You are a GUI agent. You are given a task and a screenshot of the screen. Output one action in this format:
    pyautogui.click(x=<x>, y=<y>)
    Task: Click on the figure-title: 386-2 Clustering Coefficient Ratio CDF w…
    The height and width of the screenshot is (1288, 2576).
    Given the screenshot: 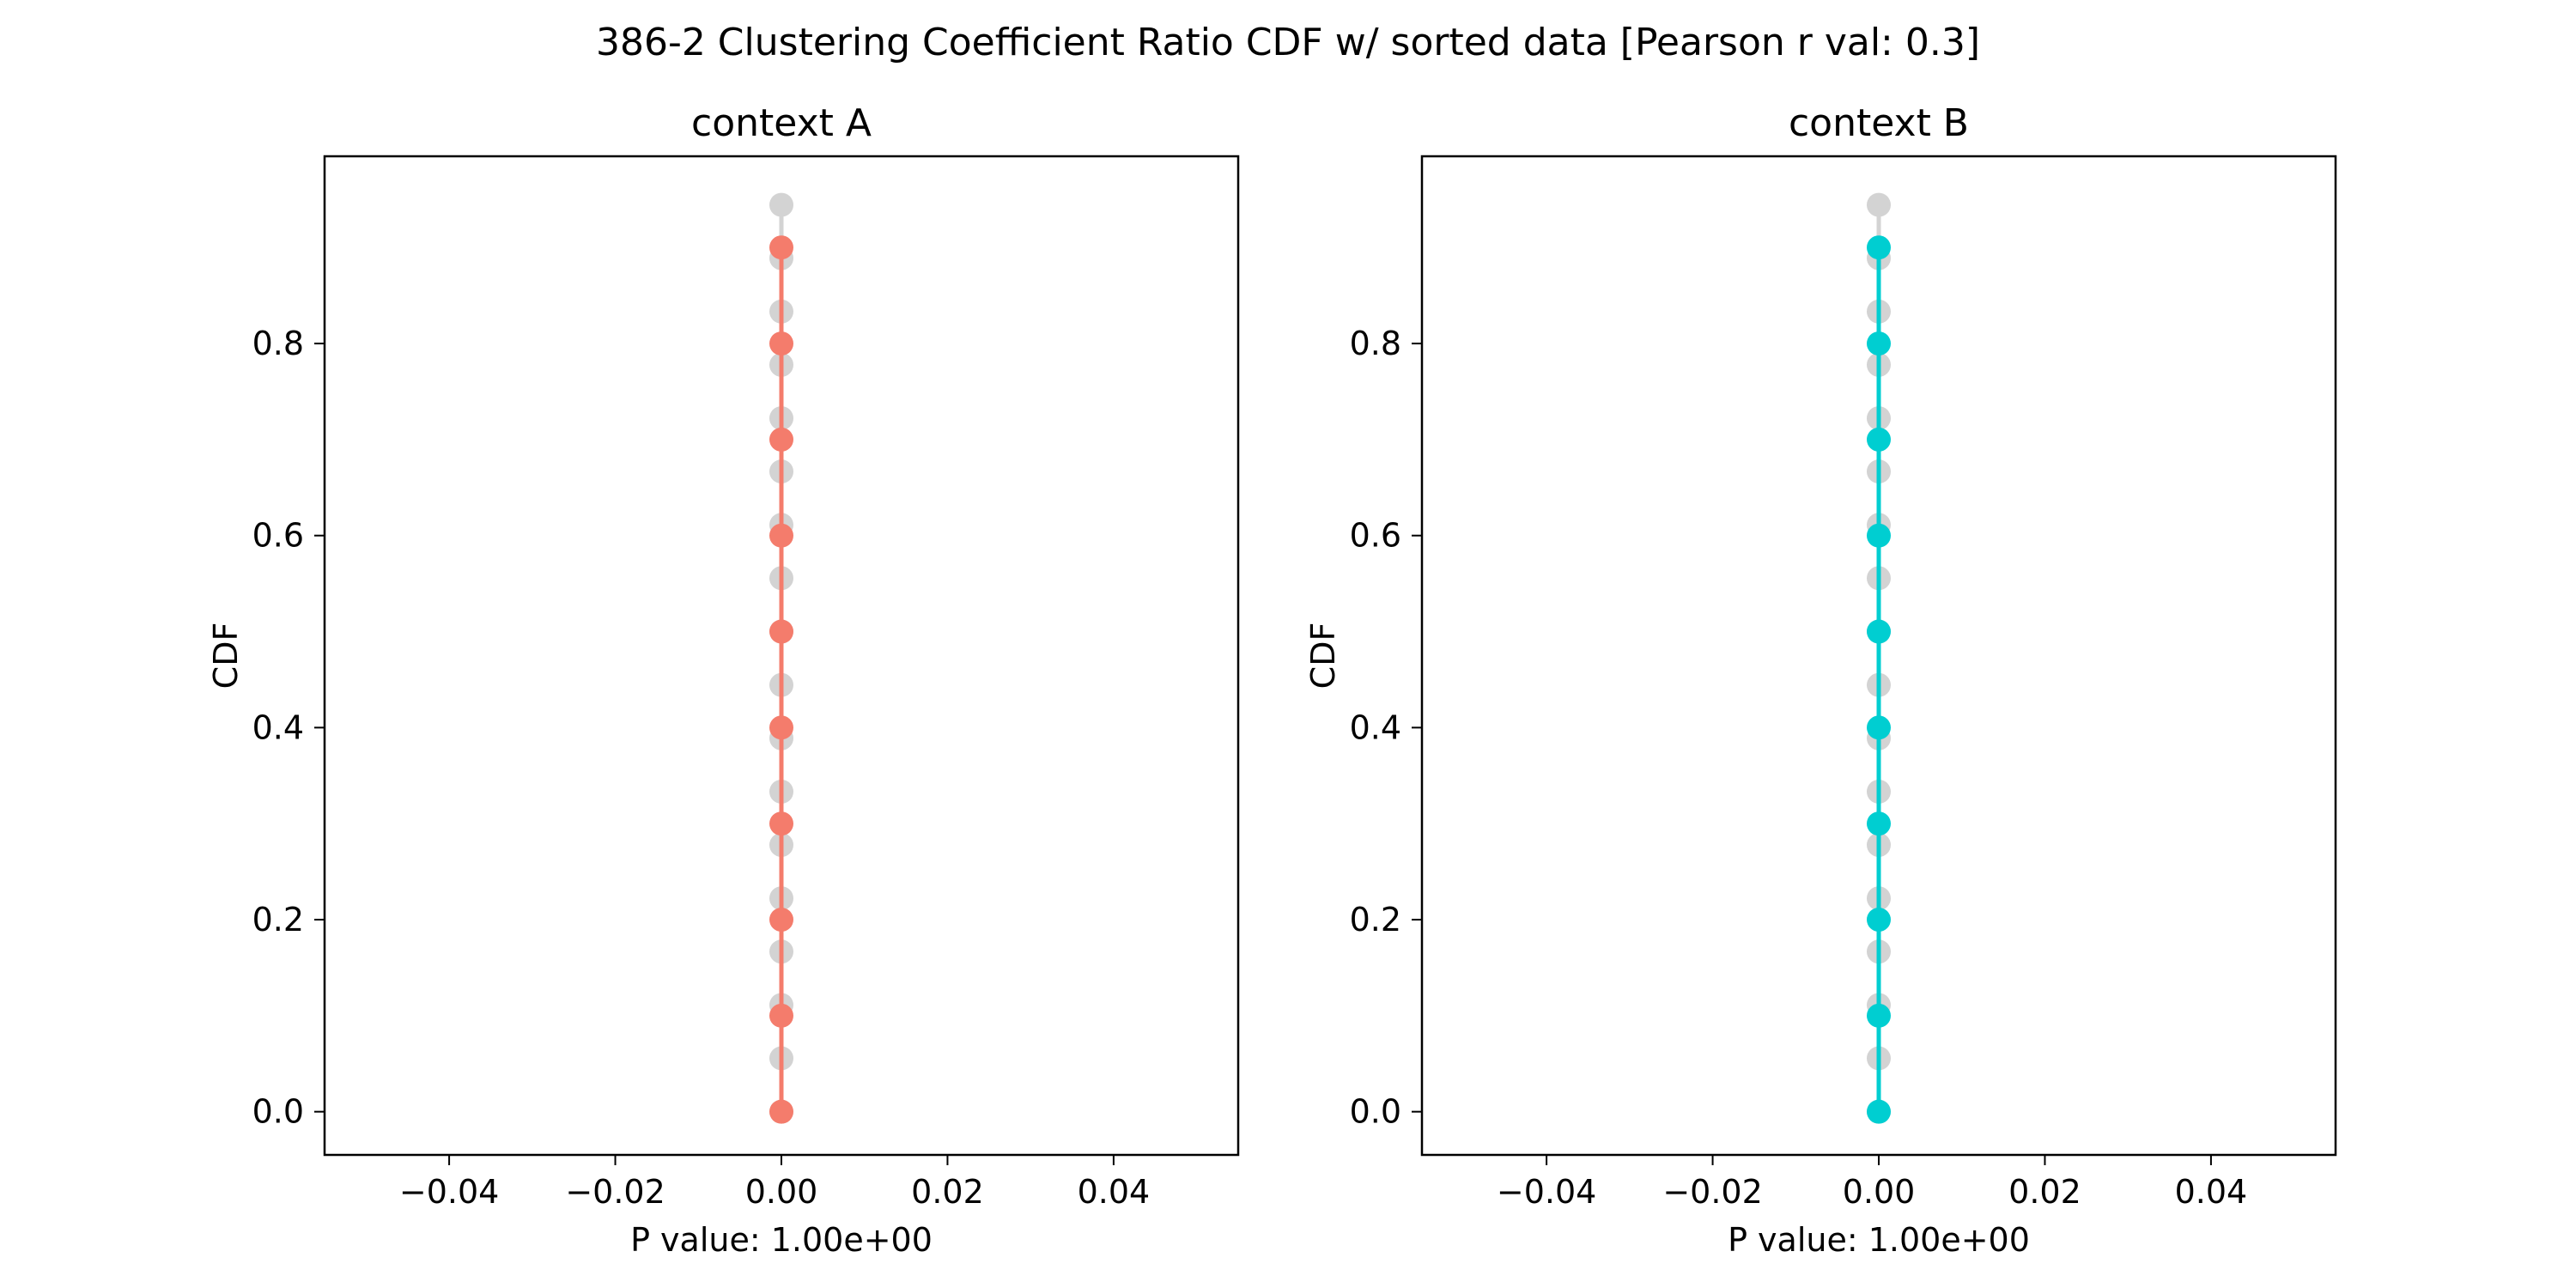 What is the action you would take?
    pyautogui.click(x=1288, y=42)
    